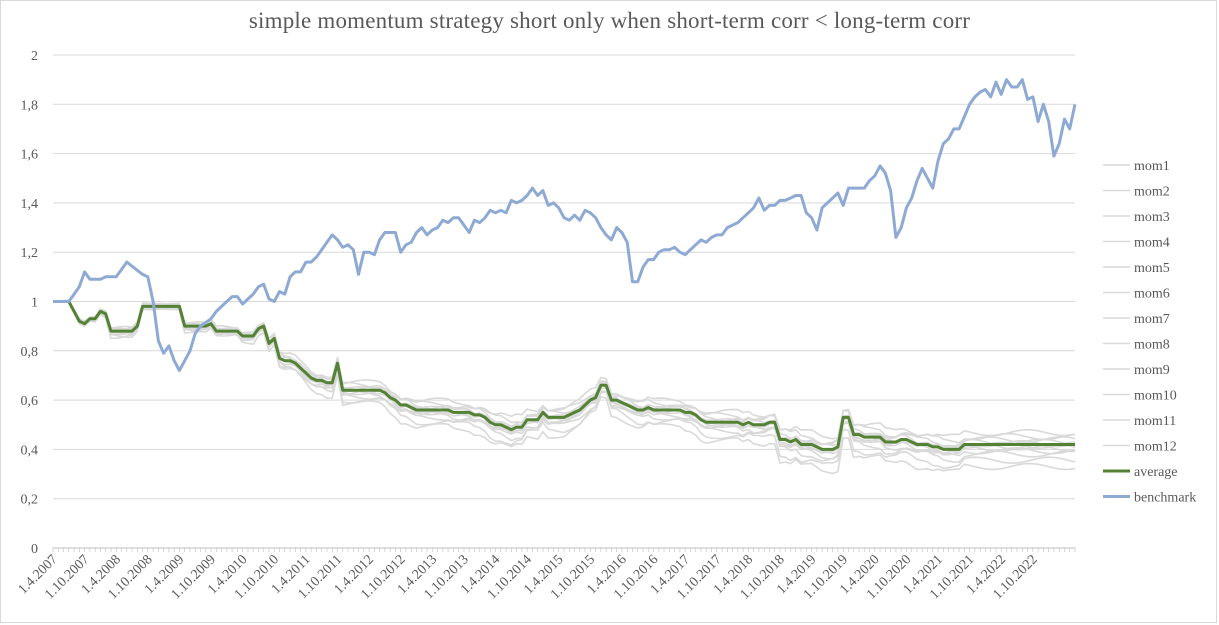 The image size is (1219, 625). Describe the element at coordinates (34, 56) in the screenshot. I see `y-tick-label: 2` at that location.